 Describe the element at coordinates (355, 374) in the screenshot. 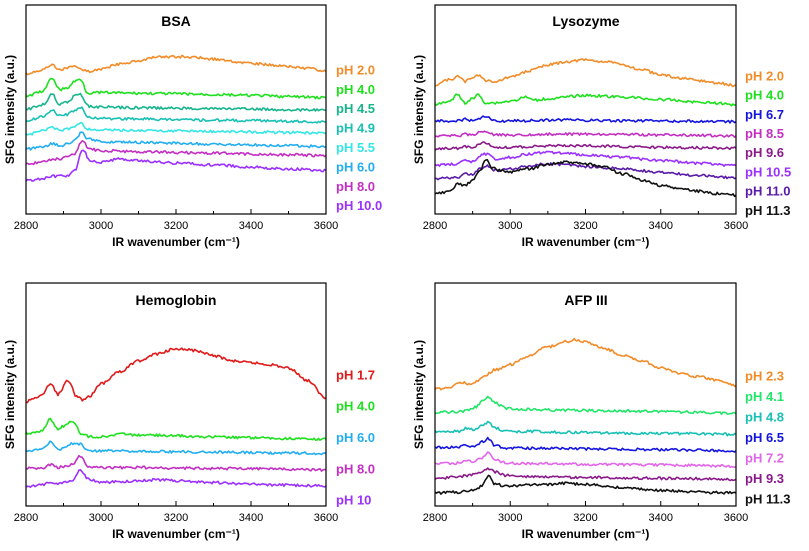

I see `series-label: pH 1.7` at that location.